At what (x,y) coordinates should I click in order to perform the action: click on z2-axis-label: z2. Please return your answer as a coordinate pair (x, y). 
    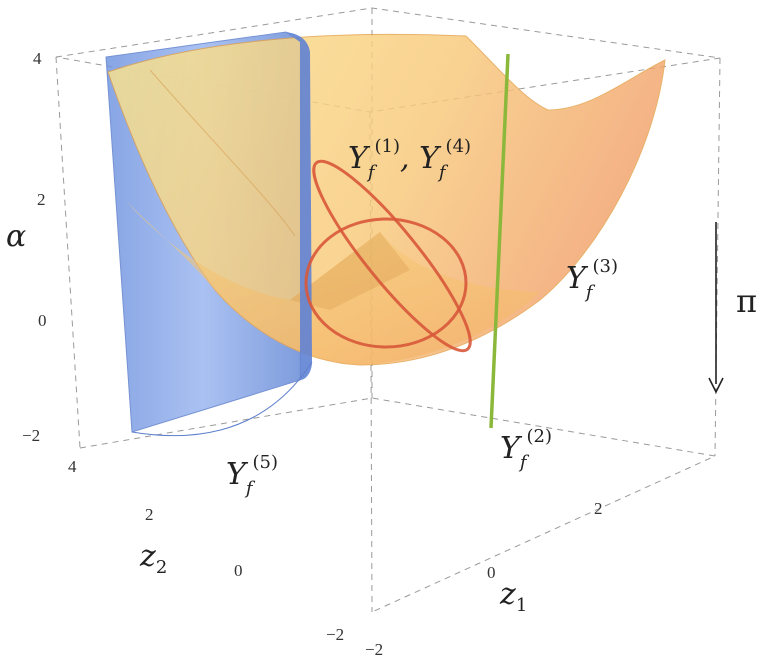
    Looking at the image, I should click on (153, 558).